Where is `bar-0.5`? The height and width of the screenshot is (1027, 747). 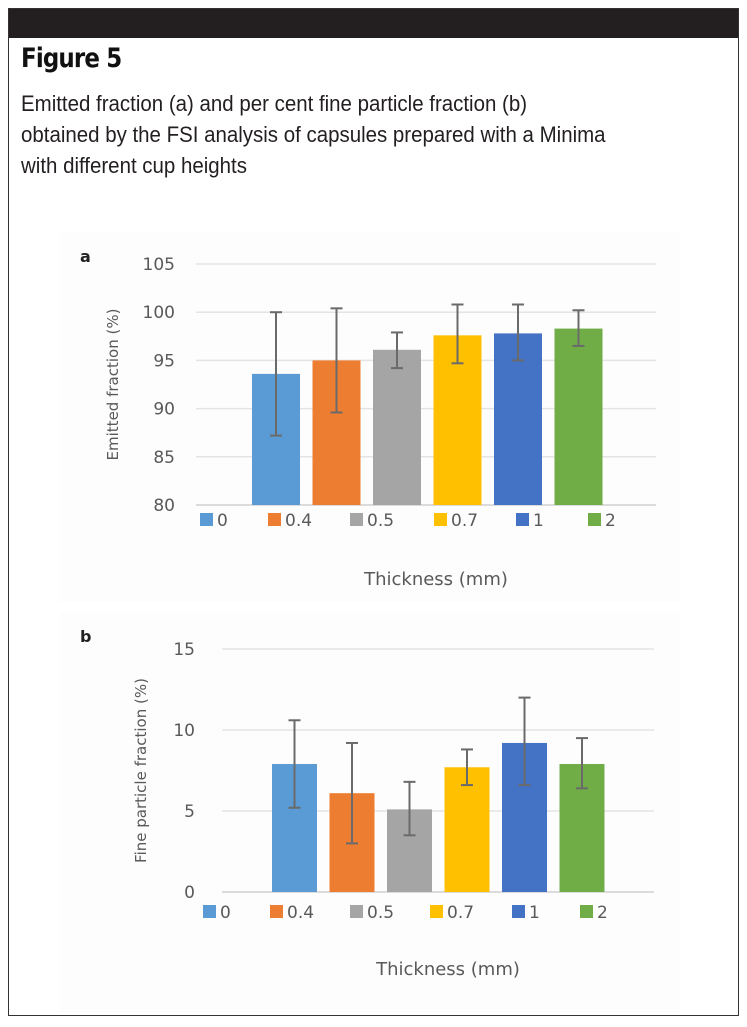
bar-0.5 is located at coordinates (397, 427).